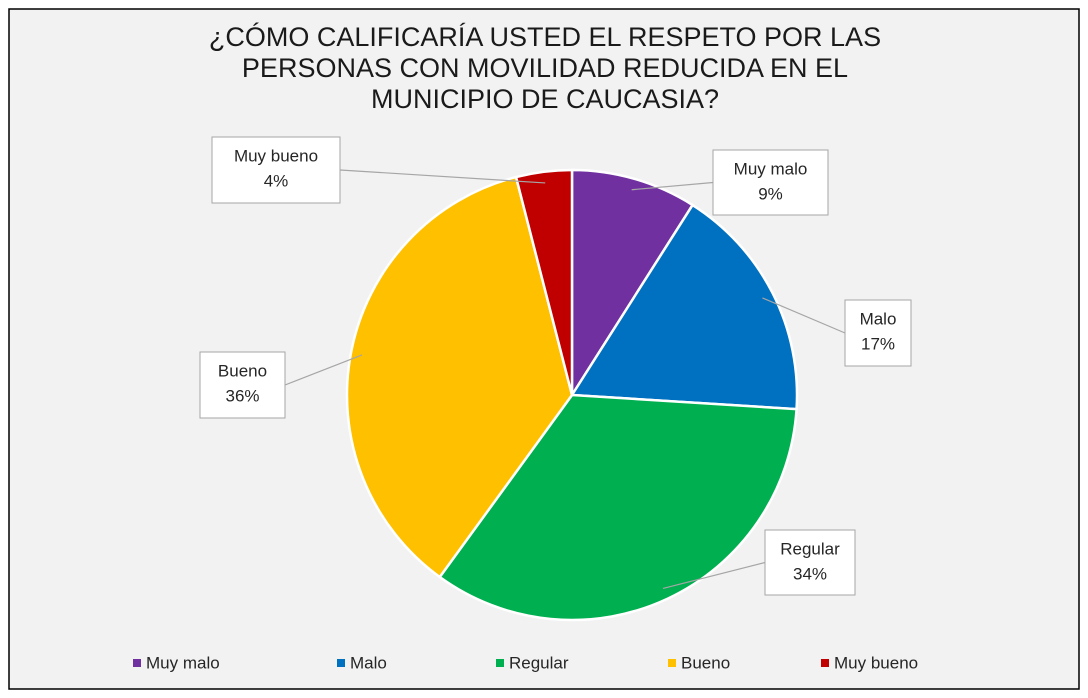 This screenshot has width=1088, height=698. Describe the element at coordinates (771, 168) in the screenshot. I see `data-label-name: Muy malo` at that location.